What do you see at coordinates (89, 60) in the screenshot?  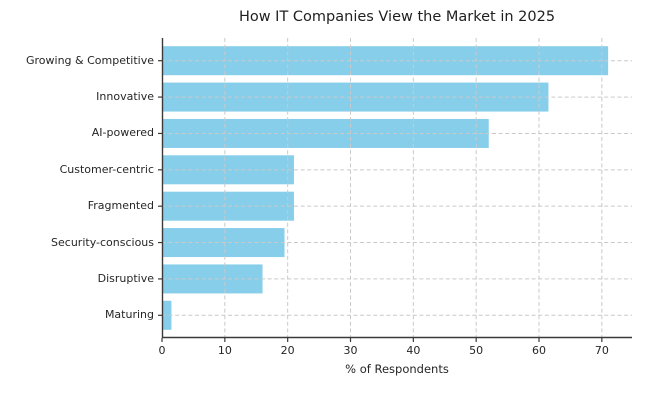 I see `category-label-0: Growing & Competitive` at bounding box center [89, 60].